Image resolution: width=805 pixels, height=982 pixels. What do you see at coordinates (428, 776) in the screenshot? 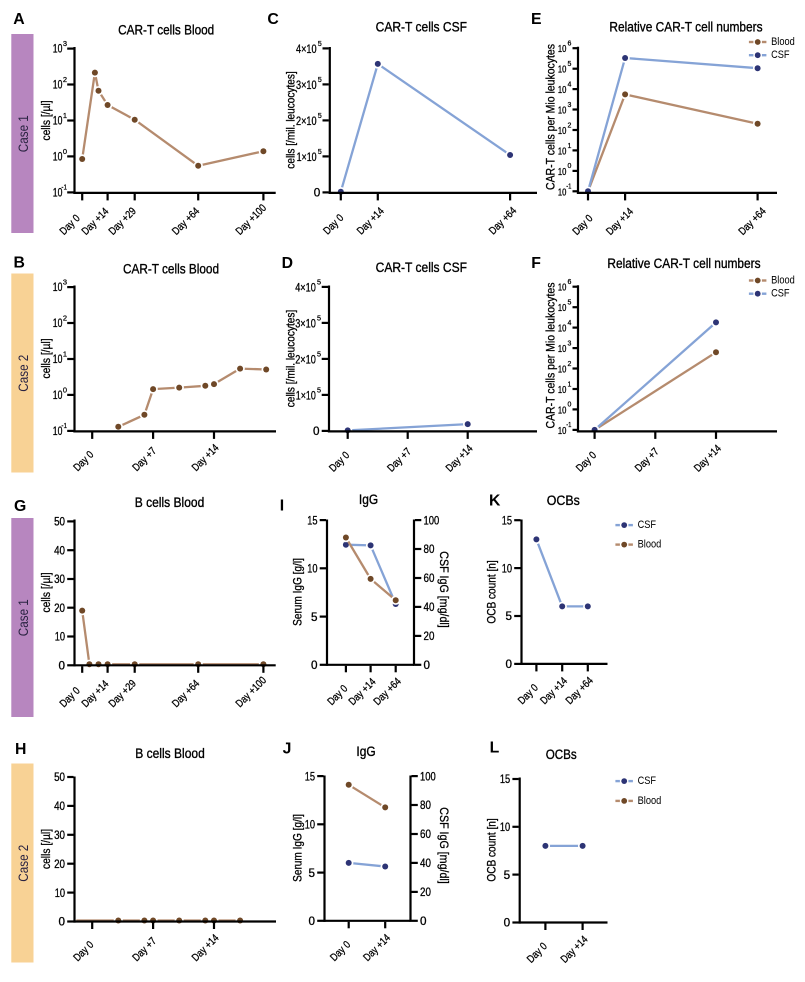
I see `svg-text: 100` at bounding box center [428, 776].